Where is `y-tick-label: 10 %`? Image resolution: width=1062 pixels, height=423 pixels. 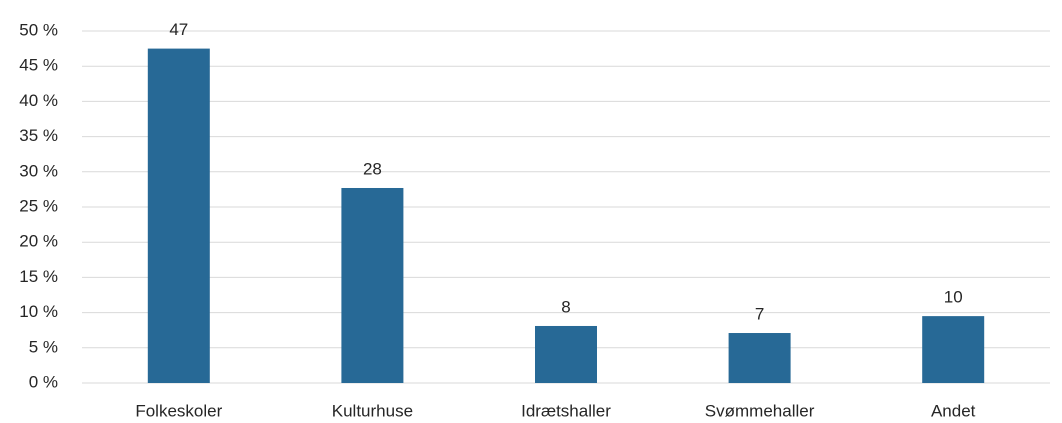
y-tick-label: 10 % is located at coordinates (38, 311).